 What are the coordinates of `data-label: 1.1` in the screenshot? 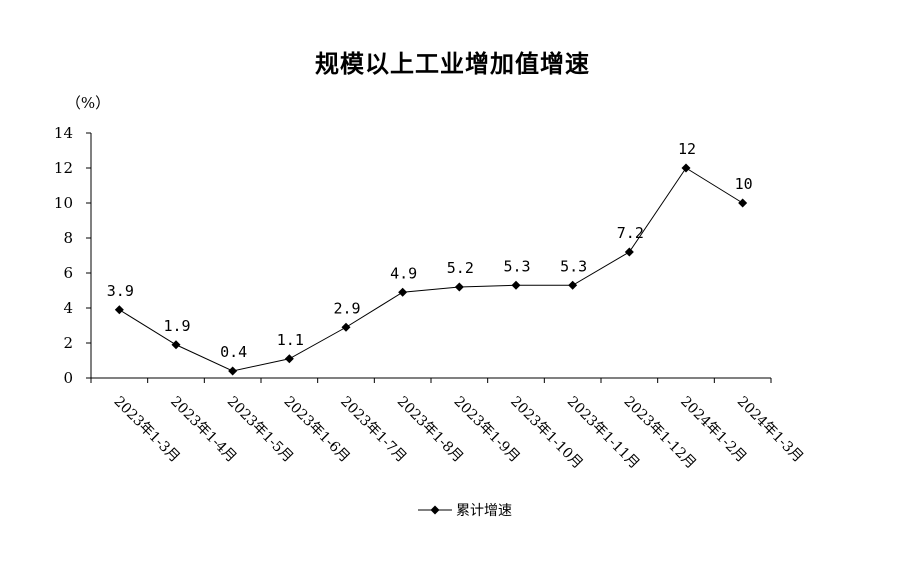 It's located at (290, 340).